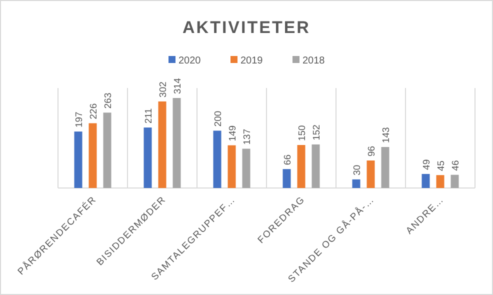  What do you see at coordinates (302, 133) in the screenshot?
I see `data-label: 150` at bounding box center [302, 133].